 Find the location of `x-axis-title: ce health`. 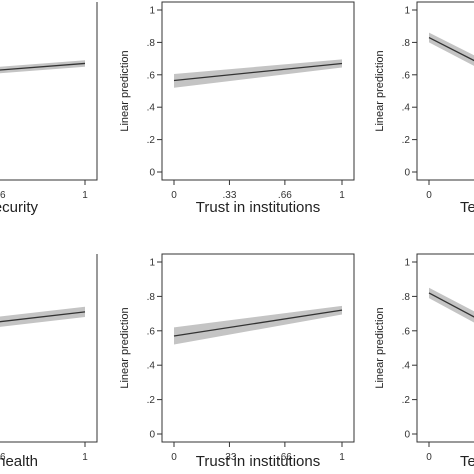

x-axis-title: ce health is located at coordinates (19, 461).